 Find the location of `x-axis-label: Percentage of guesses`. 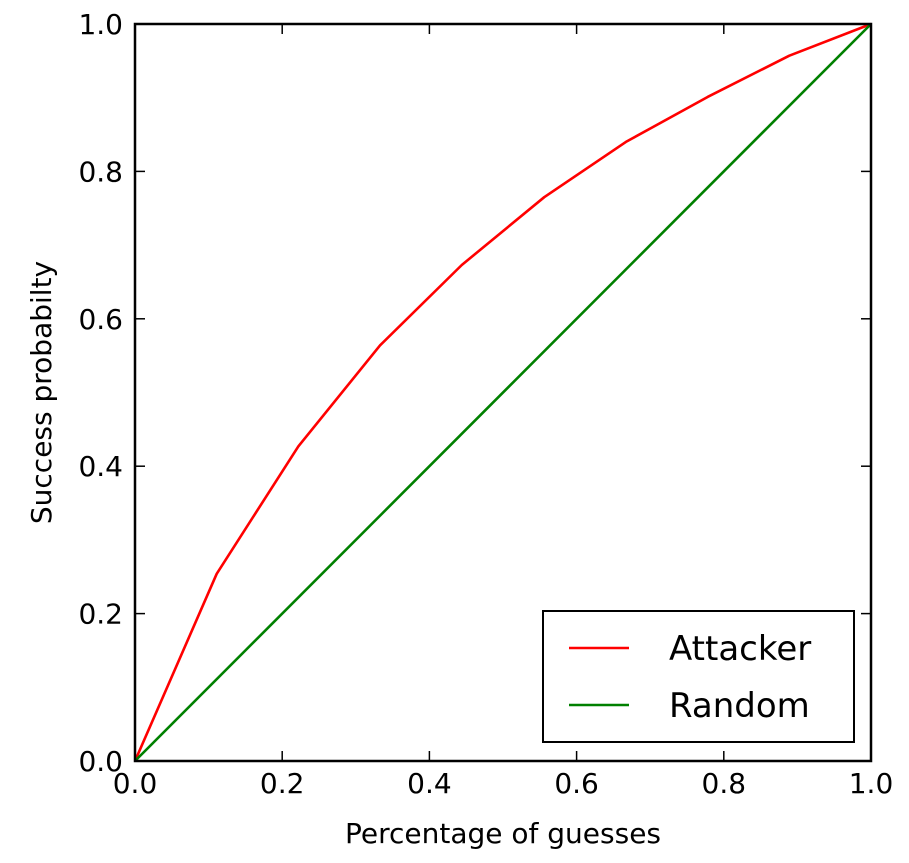

x-axis-label: Percentage of guesses is located at coordinates (503, 833).